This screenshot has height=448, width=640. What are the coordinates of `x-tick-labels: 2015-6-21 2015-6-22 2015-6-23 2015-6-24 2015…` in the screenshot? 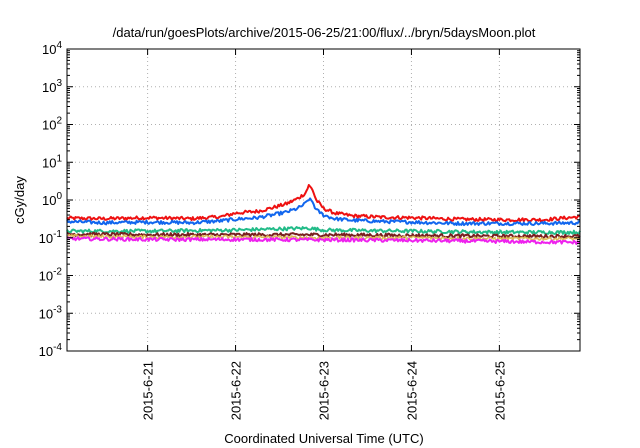 It's located at (324, 390).